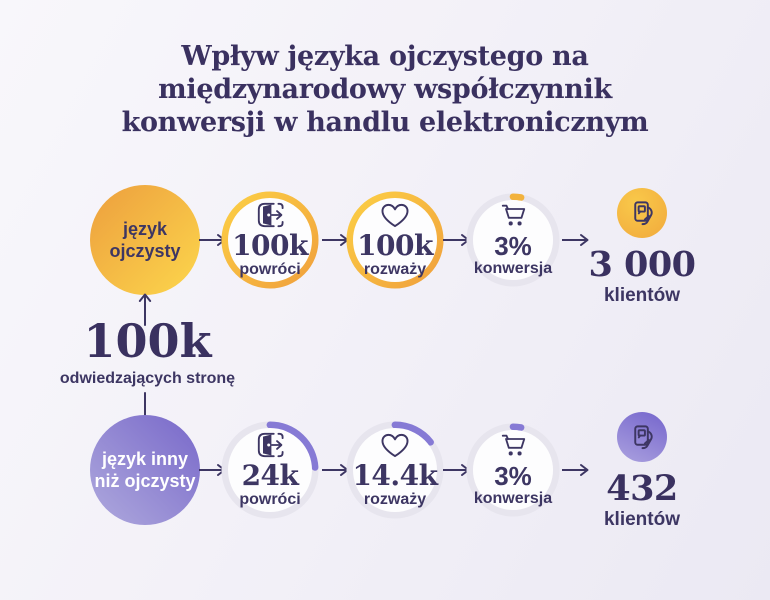  I want to click on step-circle-considers: 100k rozważy, so click(395, 240).